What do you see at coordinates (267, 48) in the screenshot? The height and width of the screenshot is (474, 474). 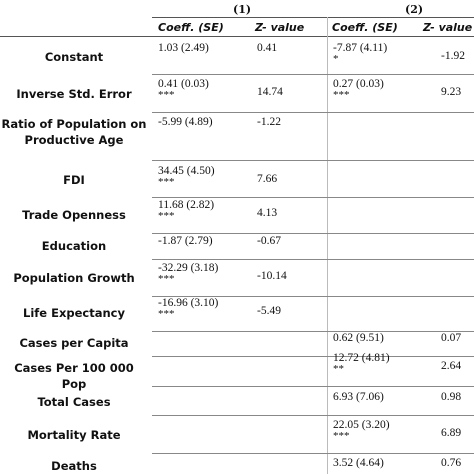 I see `m1-z-value: 0.41` at bounding box center [267, 48].